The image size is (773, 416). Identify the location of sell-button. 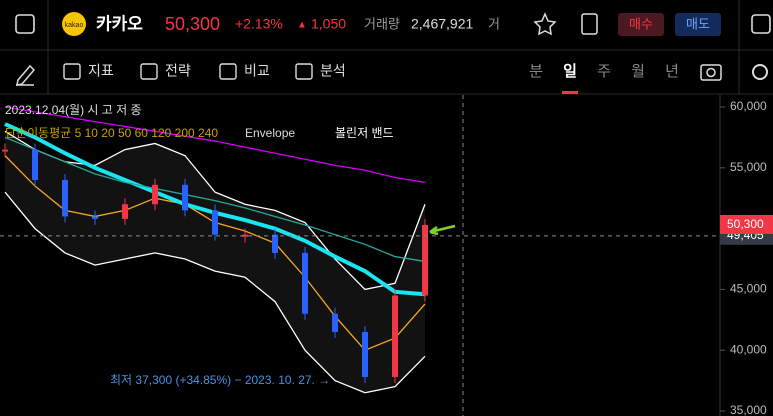
(698, 24).